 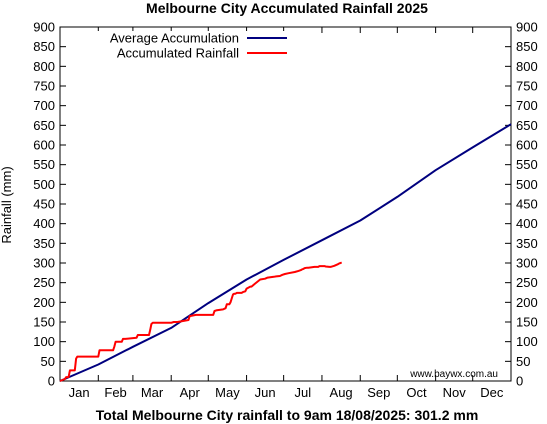 What do you see at coordinates (527, 341) in the screenshot?
I see `y-tick-label-right: 100` at bounding box center [527, 341].